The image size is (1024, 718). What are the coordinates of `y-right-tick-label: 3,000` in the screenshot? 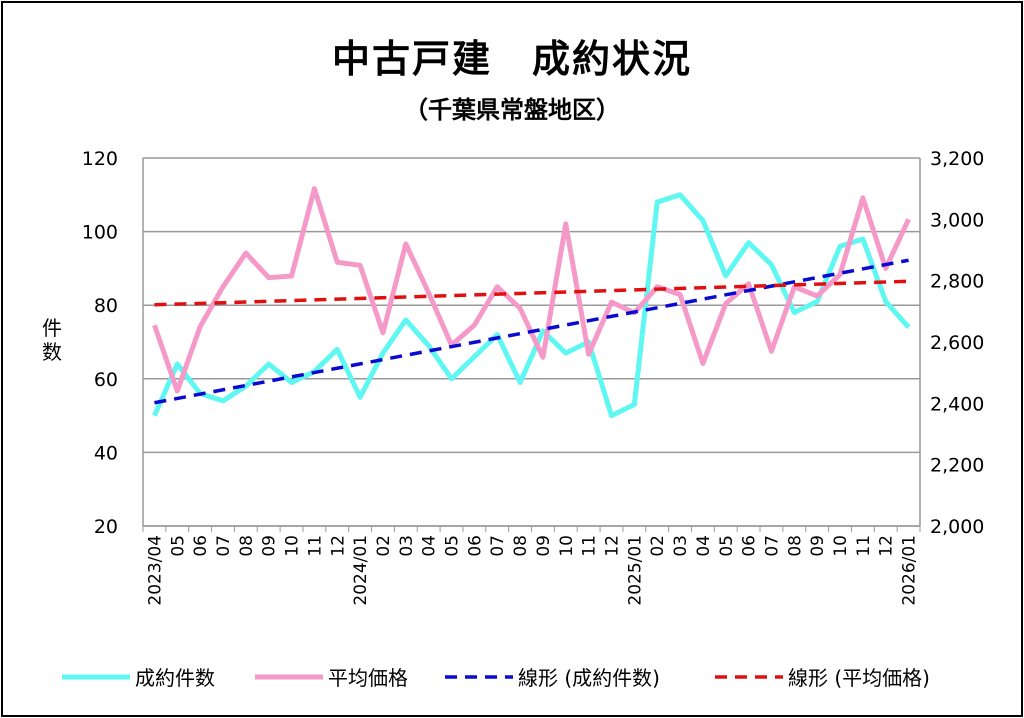 It's located at (957, 220).